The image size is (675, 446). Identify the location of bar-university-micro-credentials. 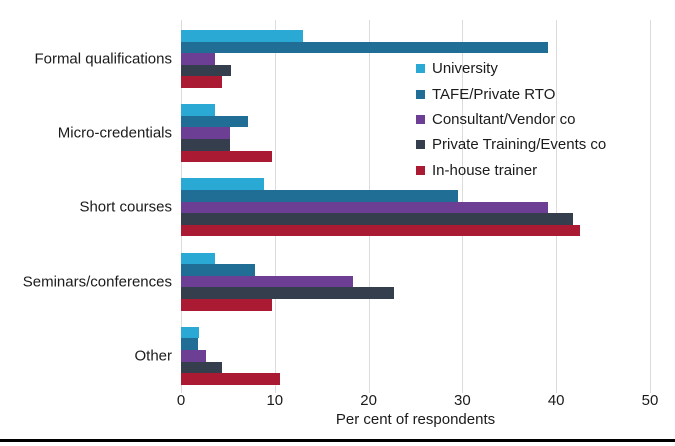
(198, 110).